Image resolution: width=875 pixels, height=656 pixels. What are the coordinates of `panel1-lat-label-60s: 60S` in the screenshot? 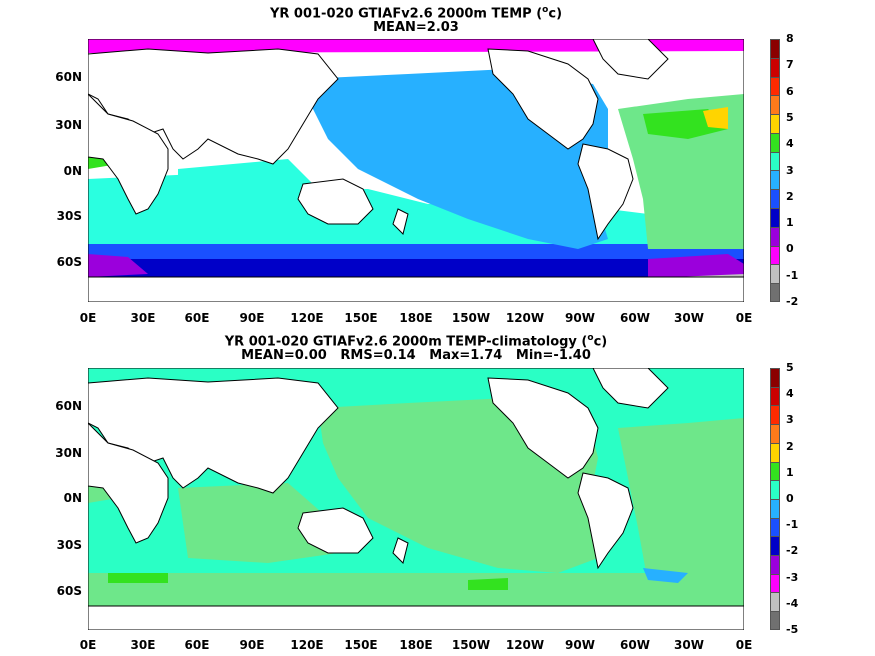 It's located at (69, 262).